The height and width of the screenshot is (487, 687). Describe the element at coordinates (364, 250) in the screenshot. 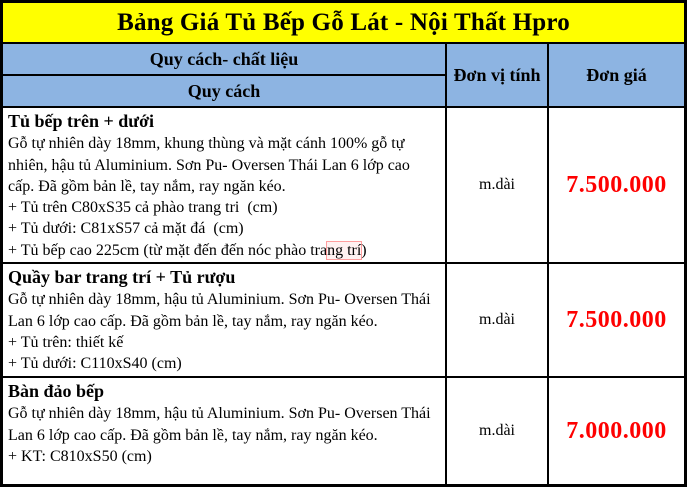

I see `detail-text: )` at that location.